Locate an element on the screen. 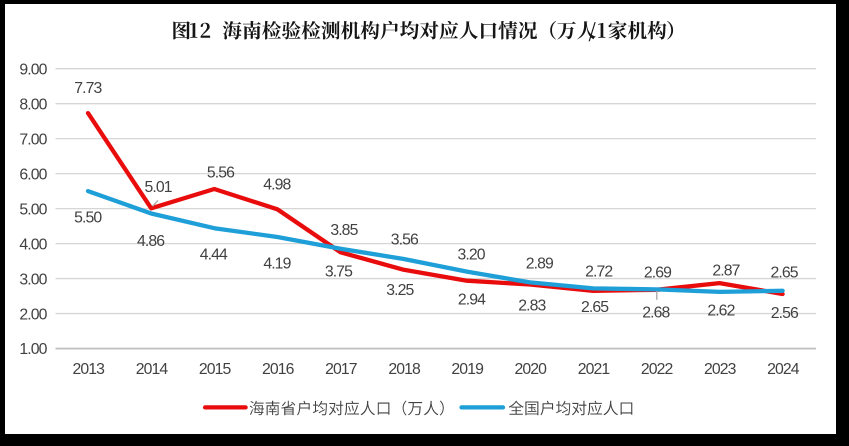  svg-text: 2024 is located at coordinates (783, 369).